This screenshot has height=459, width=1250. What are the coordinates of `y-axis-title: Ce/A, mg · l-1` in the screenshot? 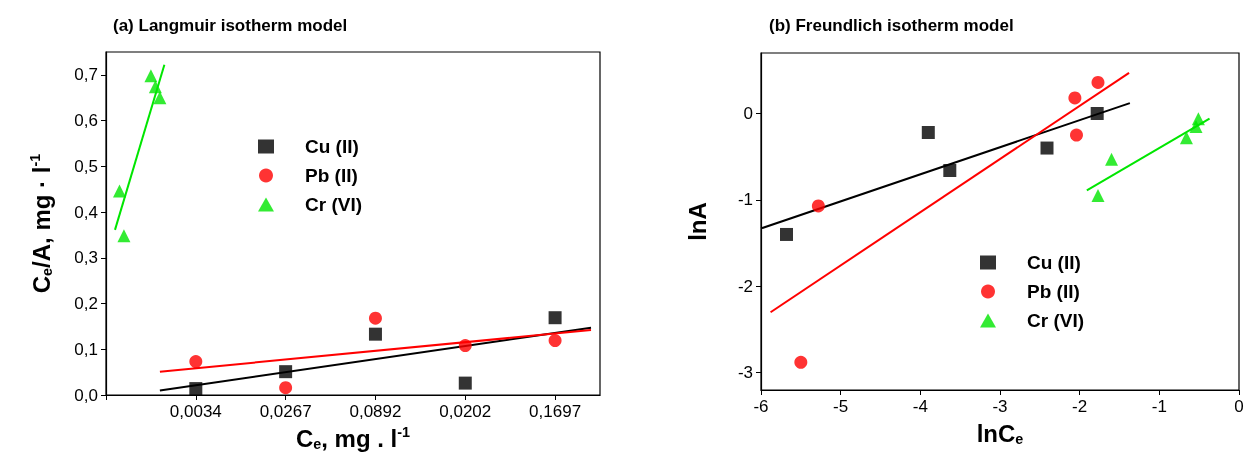 It's located at (41, 223).